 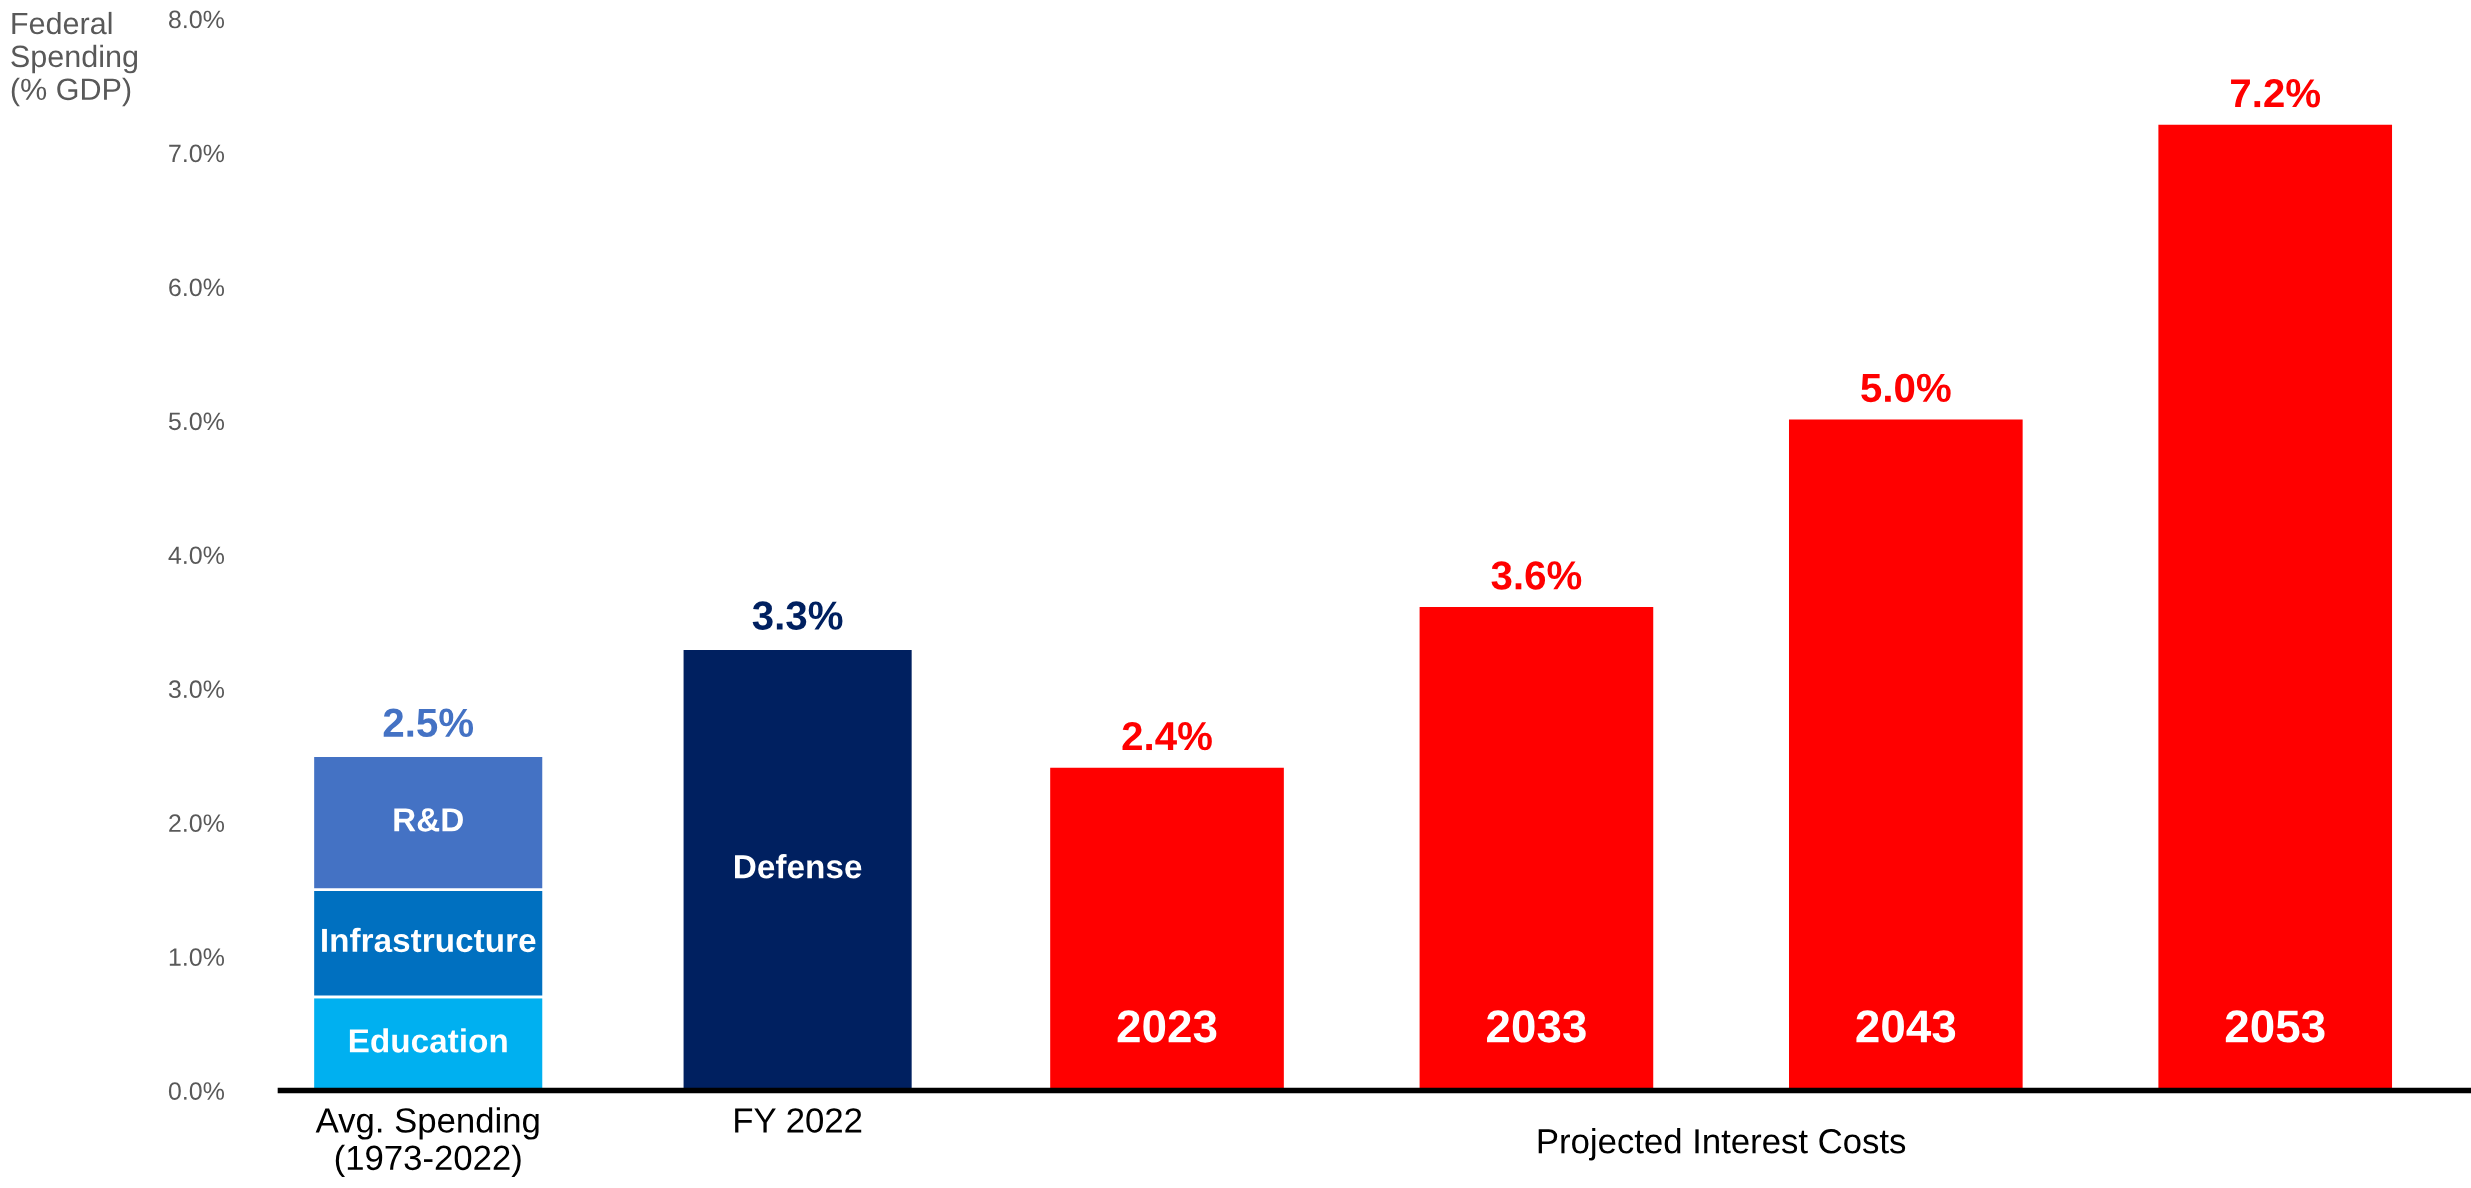 What do you see at coordinates (196, 1091) in the screenshot?
I see `y-tick-label: 0.0%` at bounding box center [196, 1091].